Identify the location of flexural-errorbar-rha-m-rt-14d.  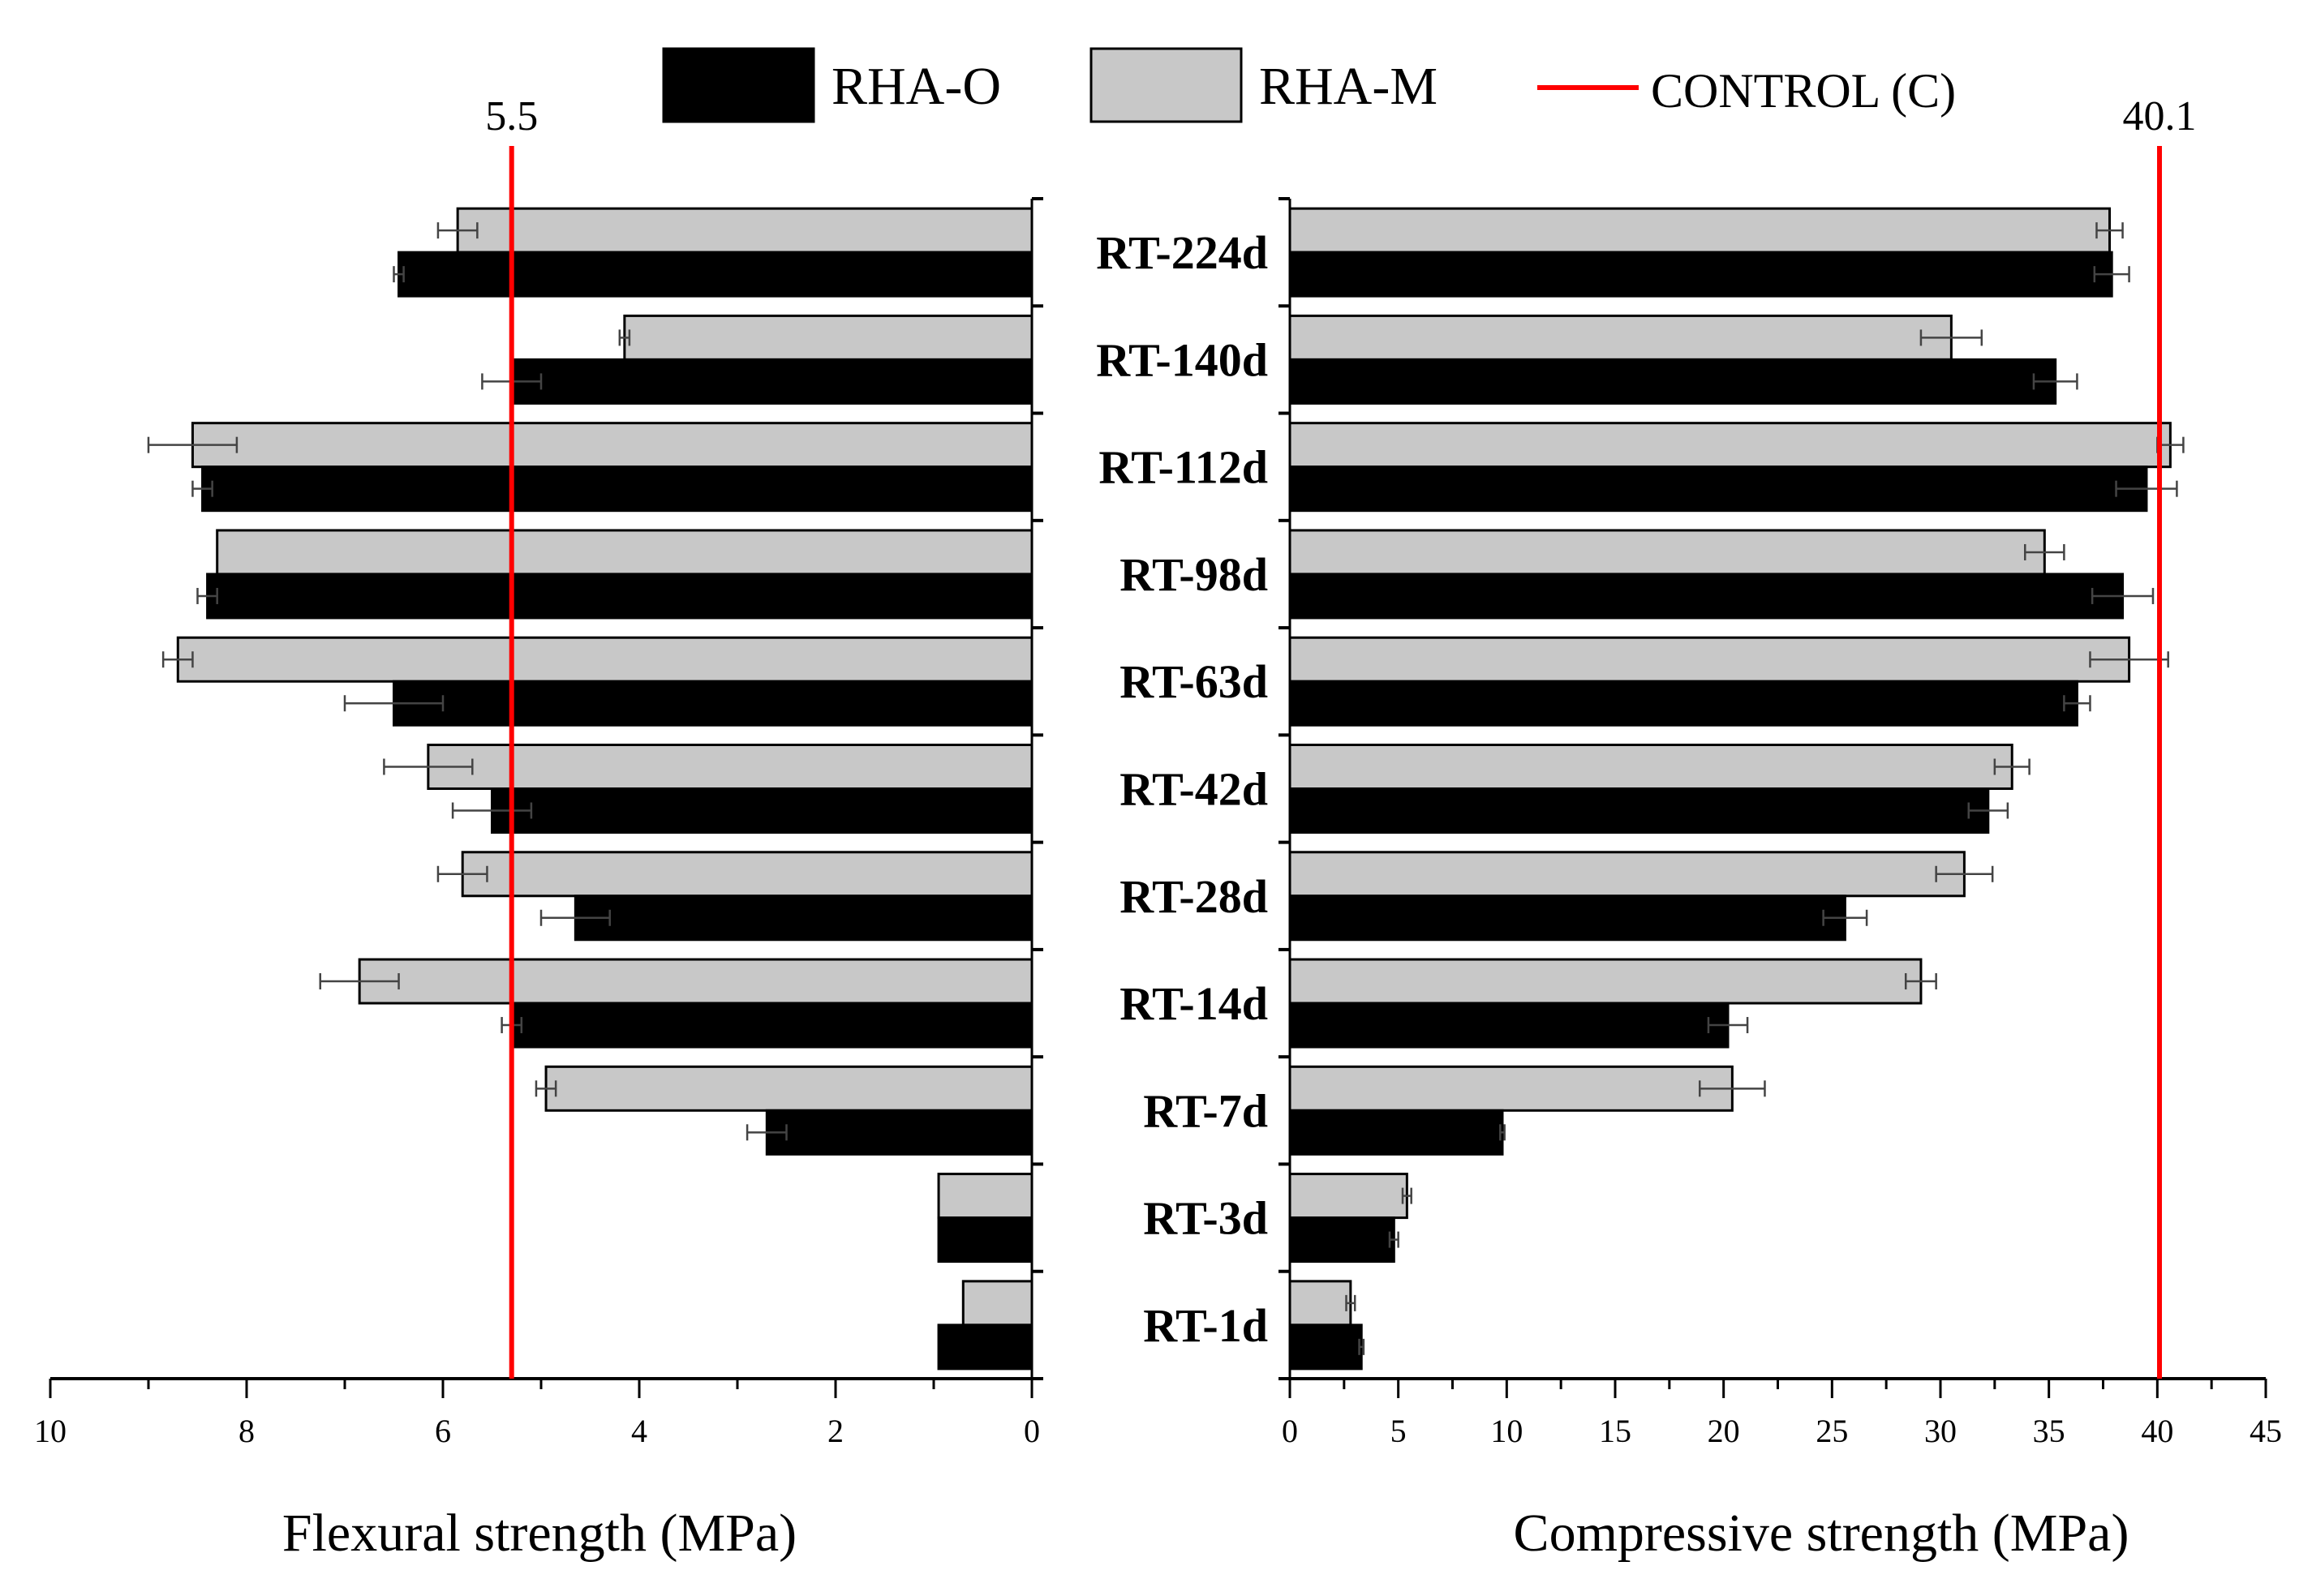
(359, 981).